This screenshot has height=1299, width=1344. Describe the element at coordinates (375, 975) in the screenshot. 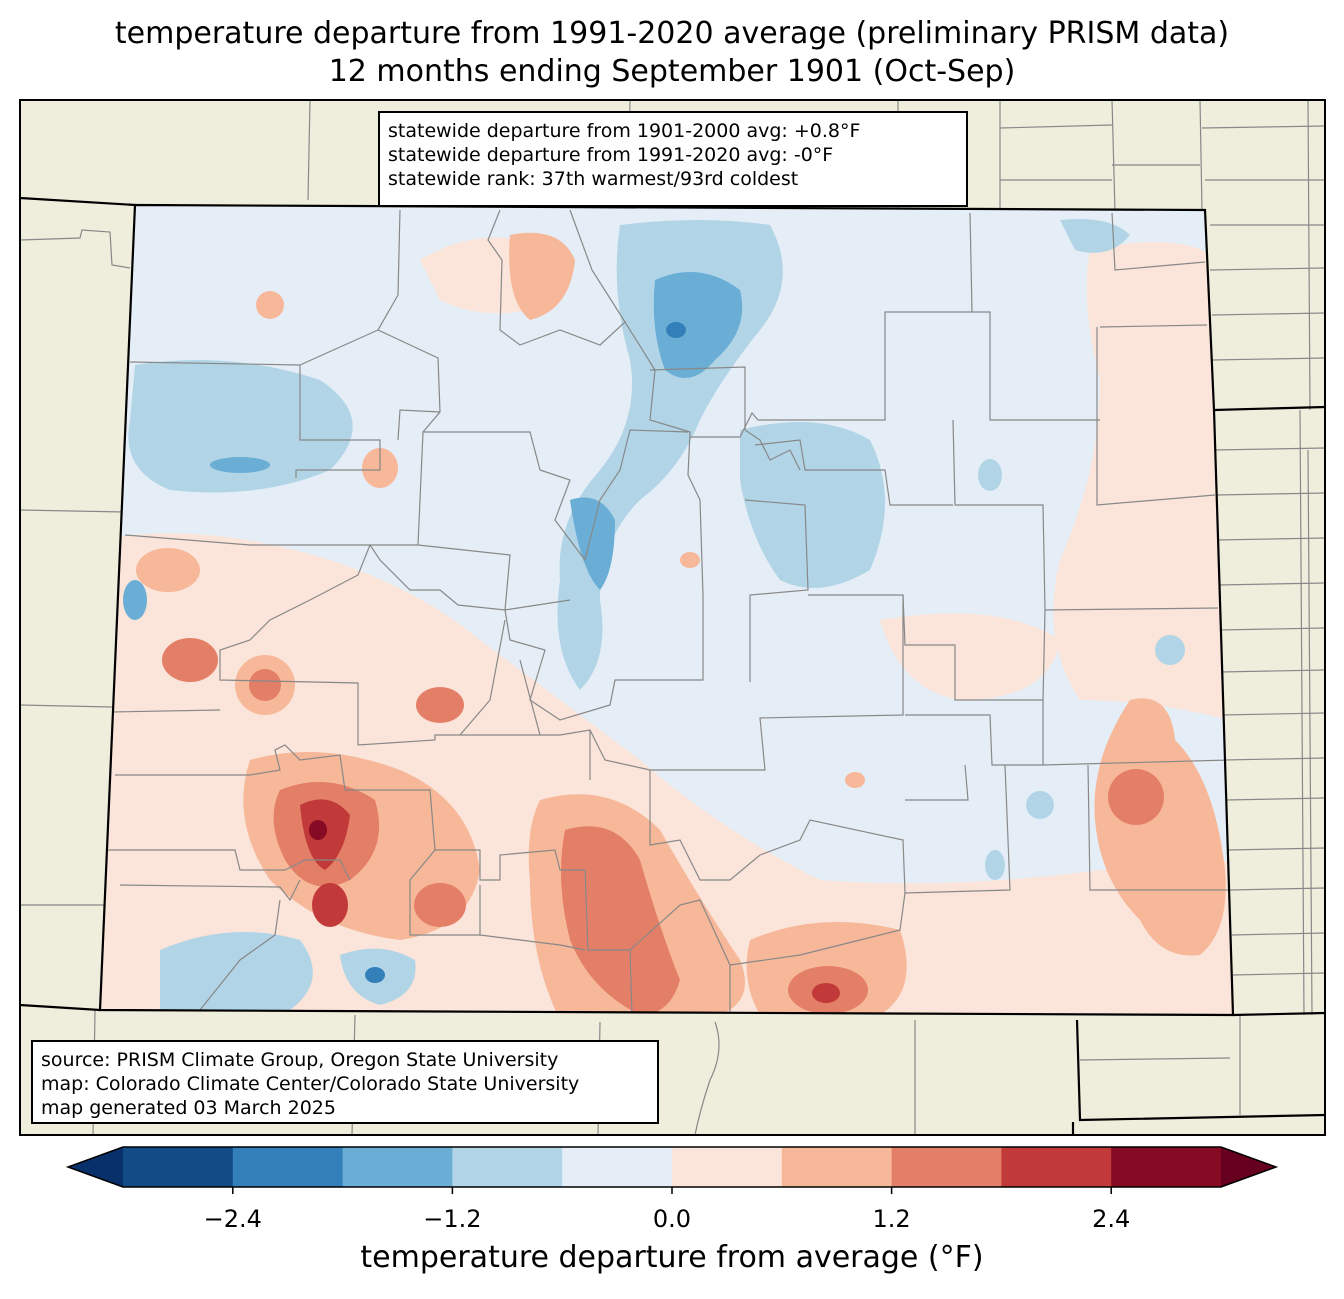

I see `field-cool-core-sanjuan` at that location.